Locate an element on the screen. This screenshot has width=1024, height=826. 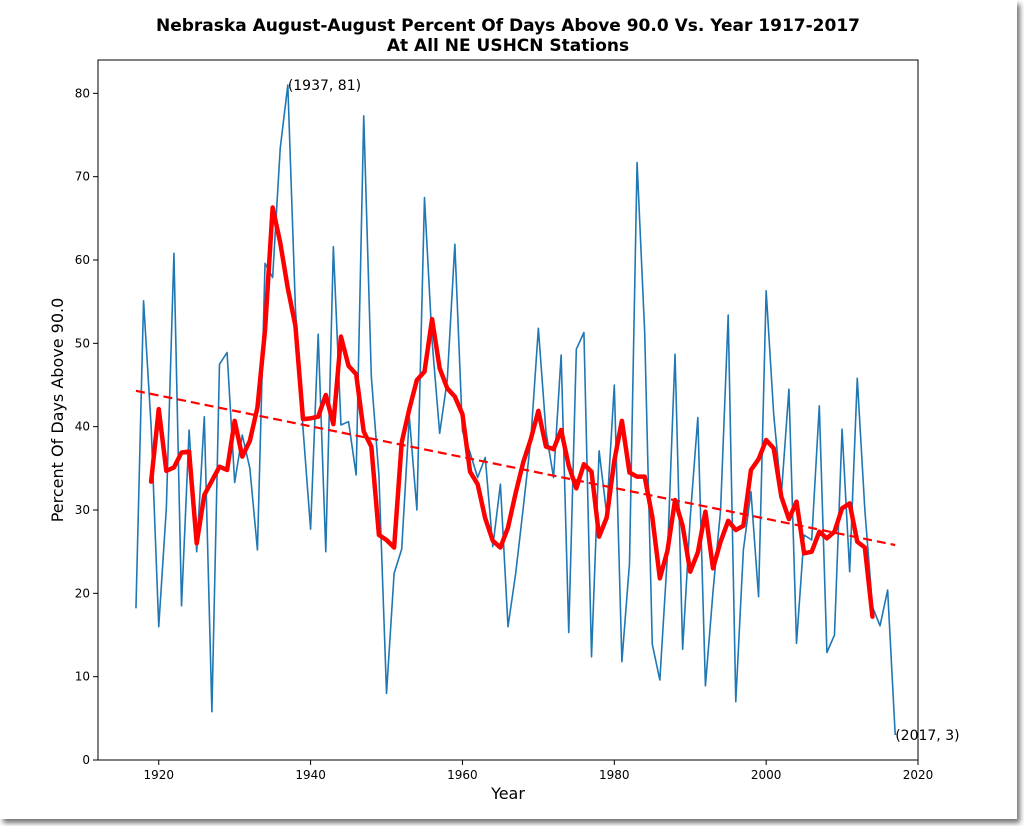
y-tick-label: 60 is located at coordinates (82, 260).